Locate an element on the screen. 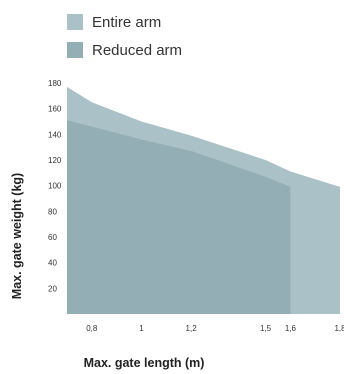 The height and width of the screenshot is (374, 344). x-tick-label: 1,2 is located at coordinates (192, 328).